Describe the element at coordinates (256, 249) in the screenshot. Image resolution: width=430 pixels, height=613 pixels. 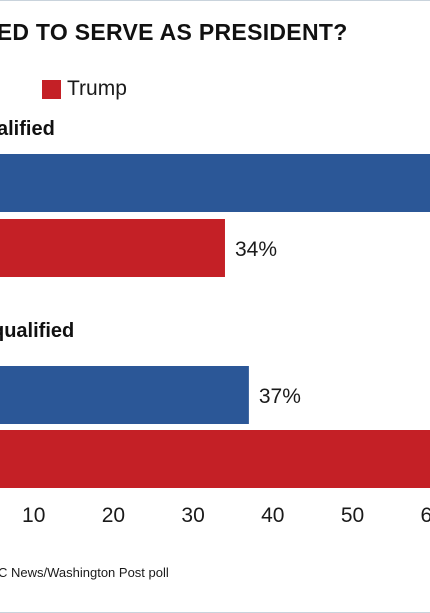
I see `data-label-trump-0: 34%` at that location.